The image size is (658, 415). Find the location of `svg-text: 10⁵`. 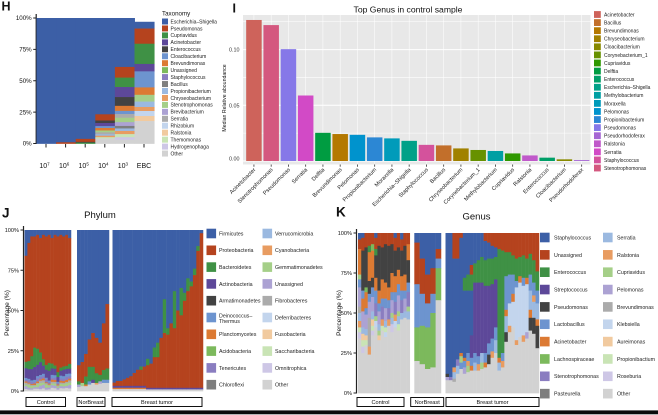

svg-text: 10⁵ is located at coordinates (84, 166).